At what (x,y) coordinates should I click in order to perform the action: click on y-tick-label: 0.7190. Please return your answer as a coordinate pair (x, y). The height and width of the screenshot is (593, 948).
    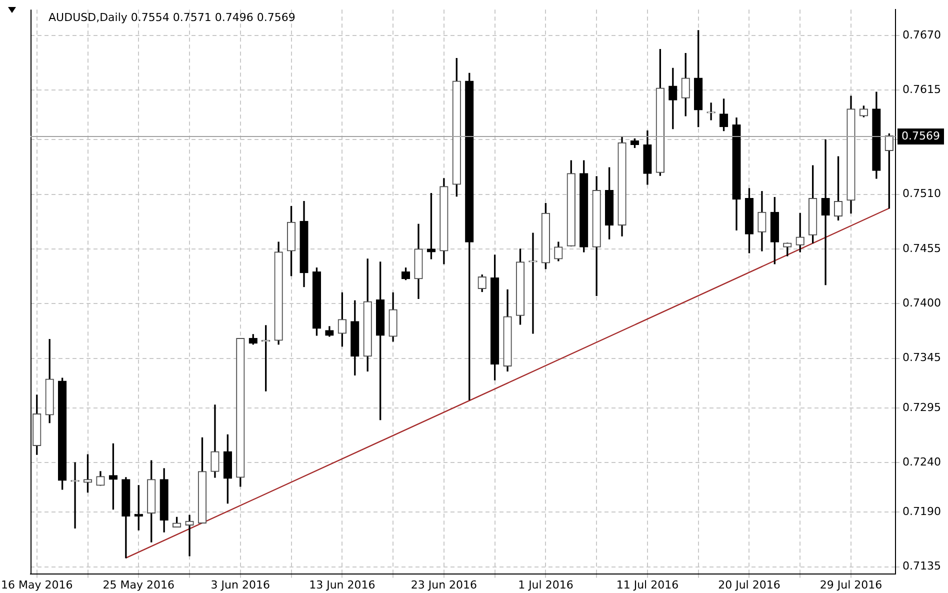
    Looking at the image, I should click on (922, 511).